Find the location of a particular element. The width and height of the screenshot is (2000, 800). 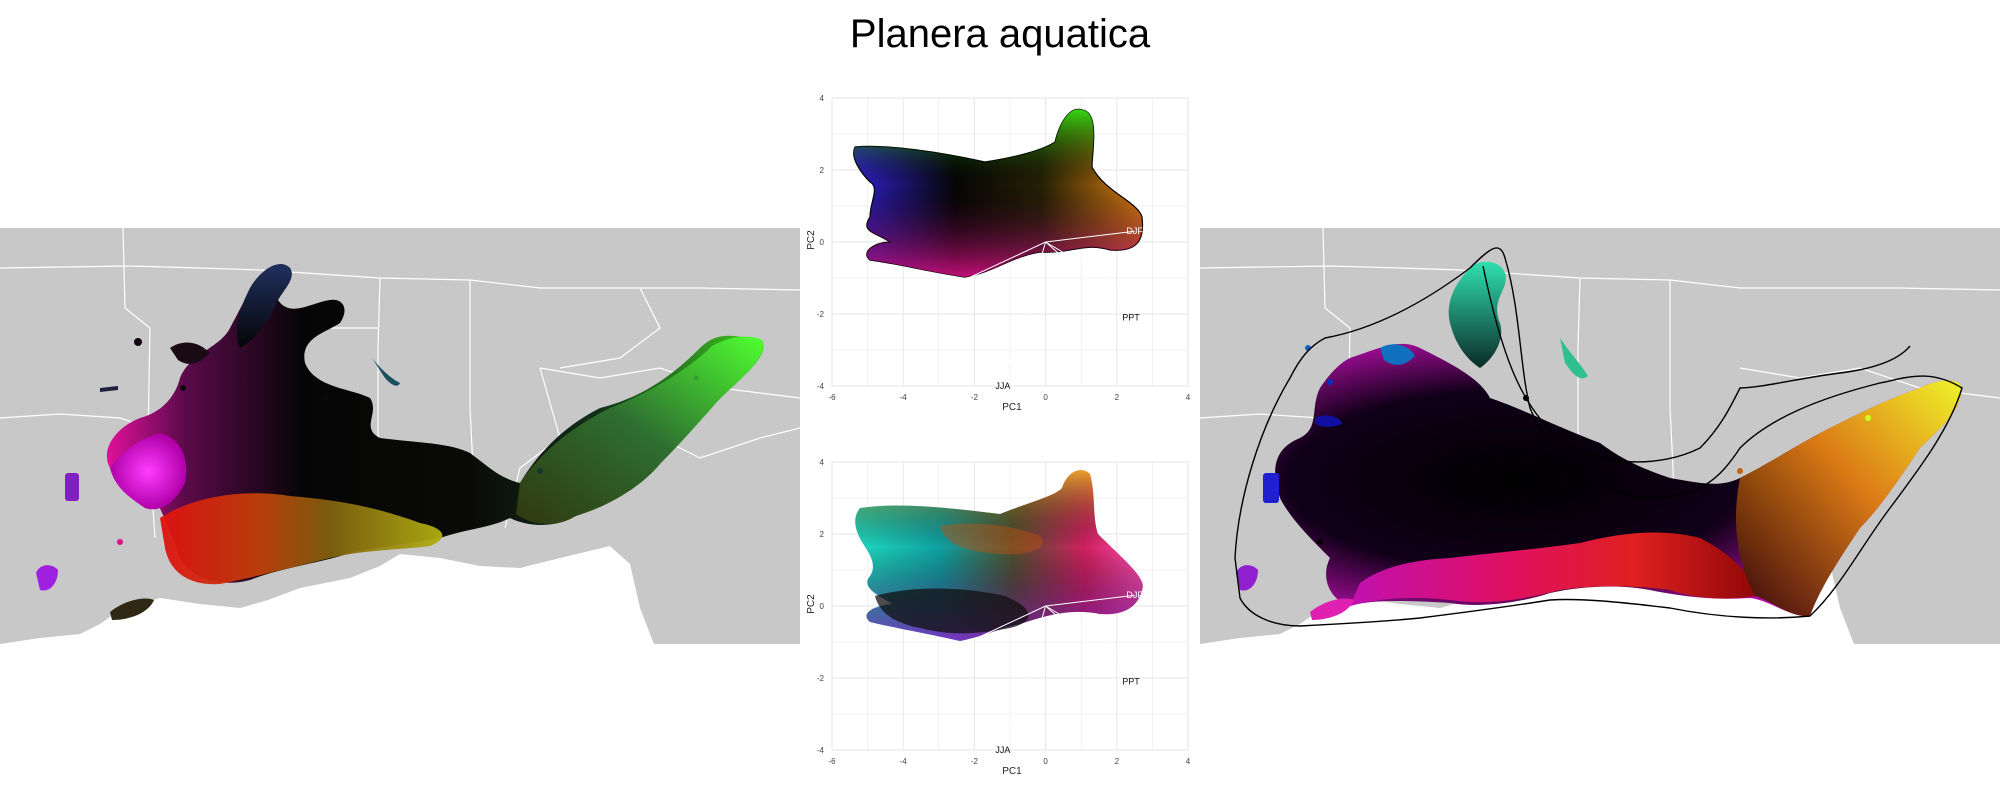

point-cloud is located at coordinates (999, 555).